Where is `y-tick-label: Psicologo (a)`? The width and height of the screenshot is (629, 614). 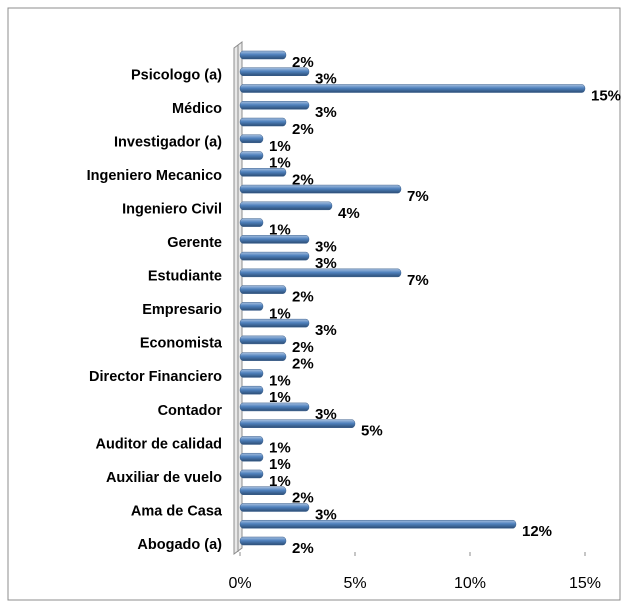
y-tick-label: Psicologo (a) is located at coordinates (176, 76).